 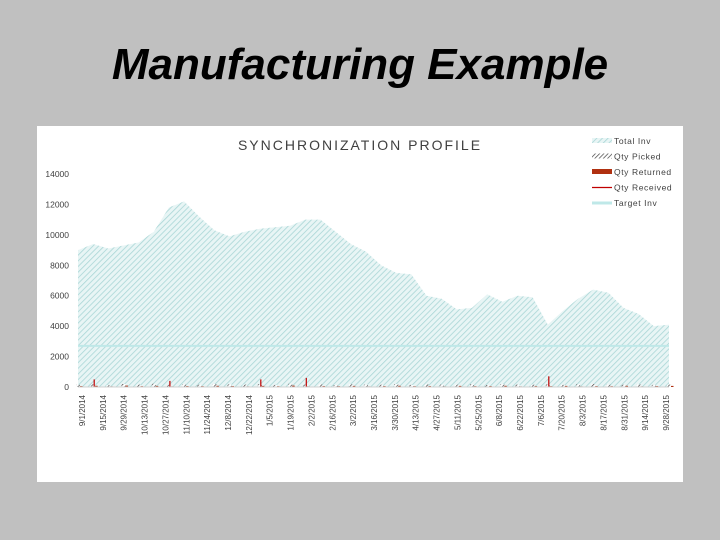 I want to click on x-tick-label: 10/27/2014, so click(x=165, y=414).